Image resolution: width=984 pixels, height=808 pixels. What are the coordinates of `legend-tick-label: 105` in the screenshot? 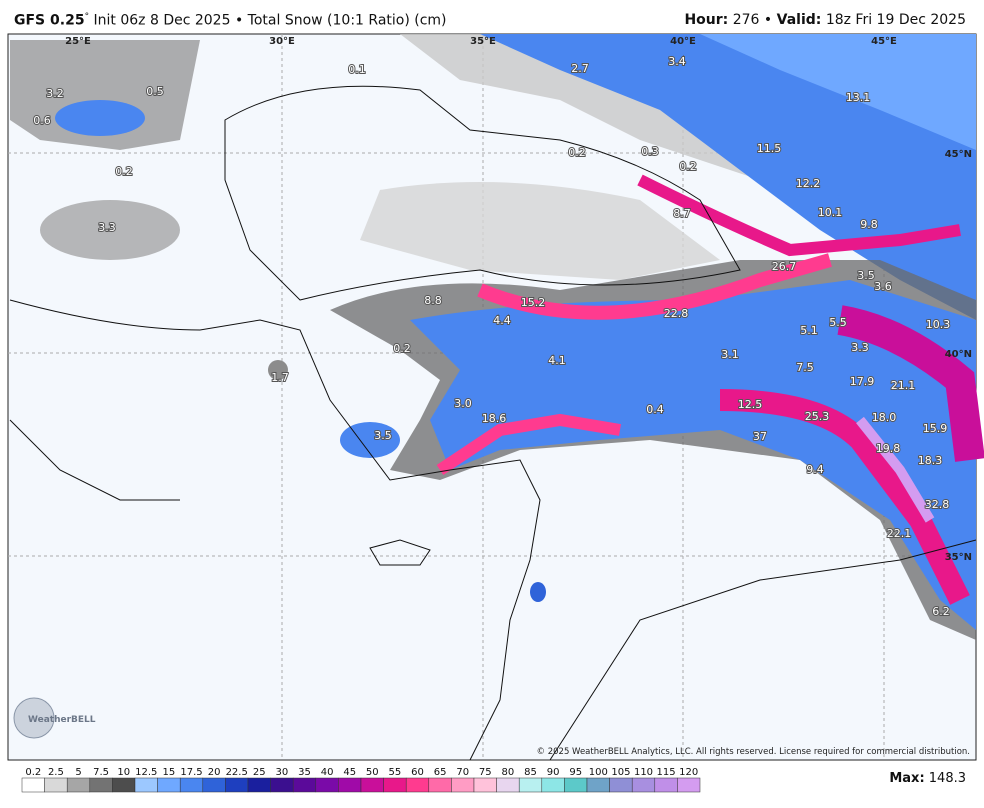 It's located at (620, 772).